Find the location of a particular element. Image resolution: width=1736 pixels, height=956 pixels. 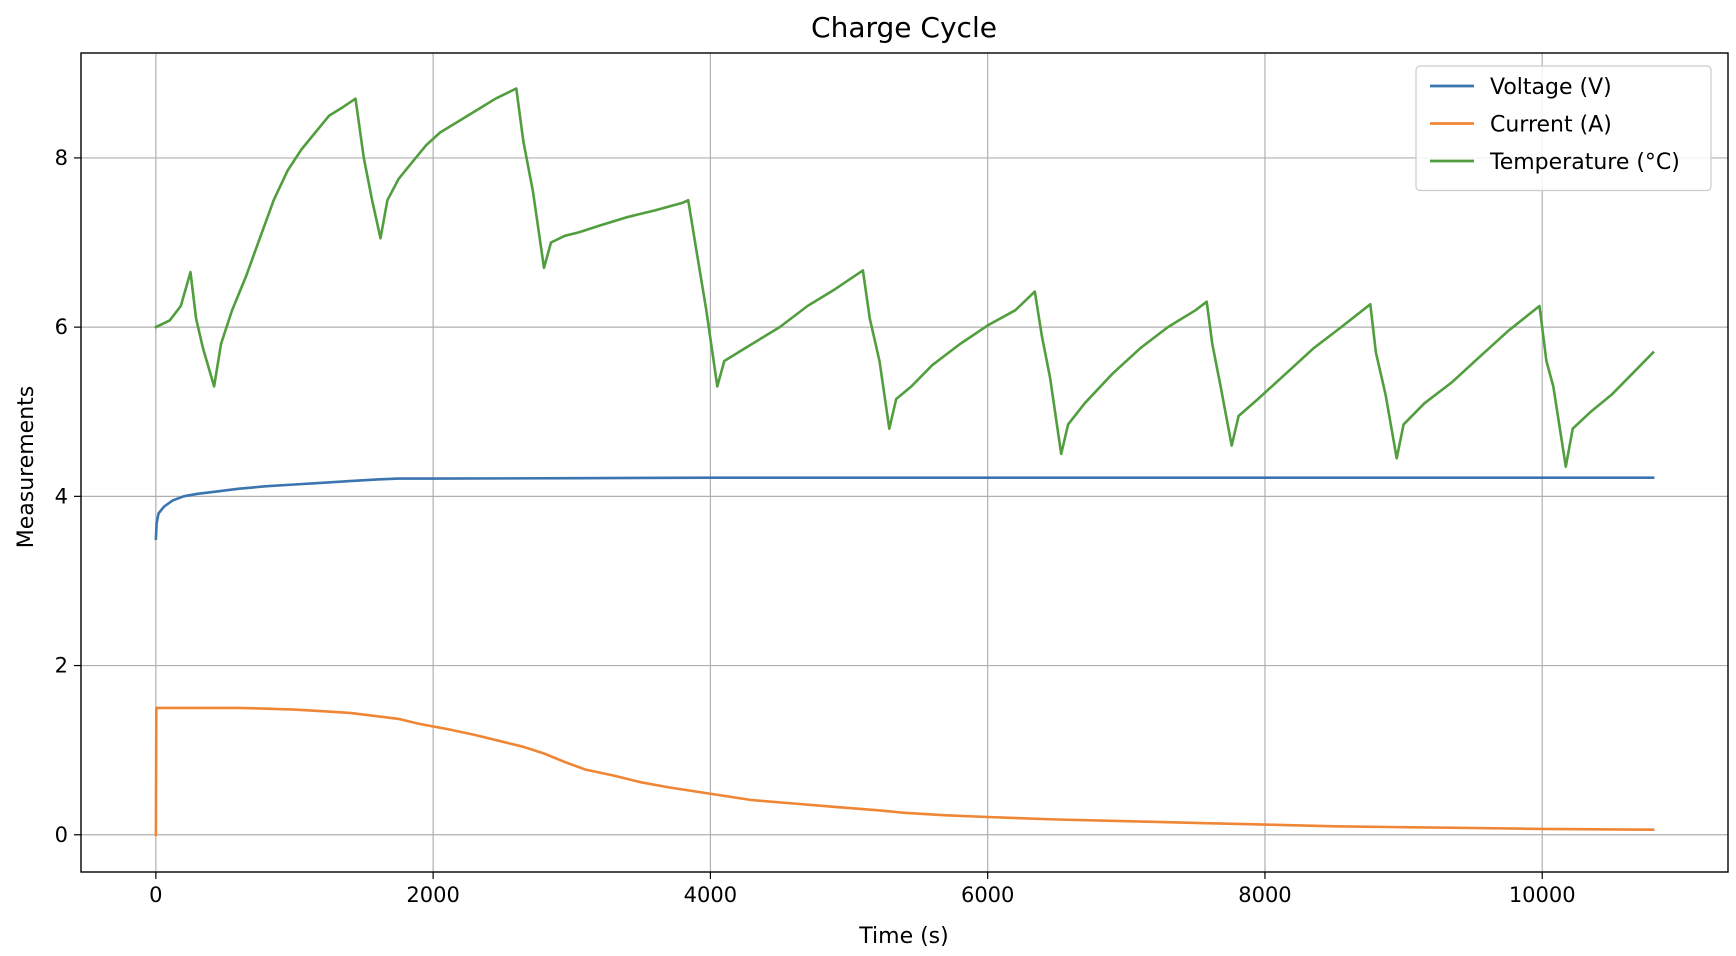

legend-label: Temperature (°C) is located at coordinates (1584, 162).